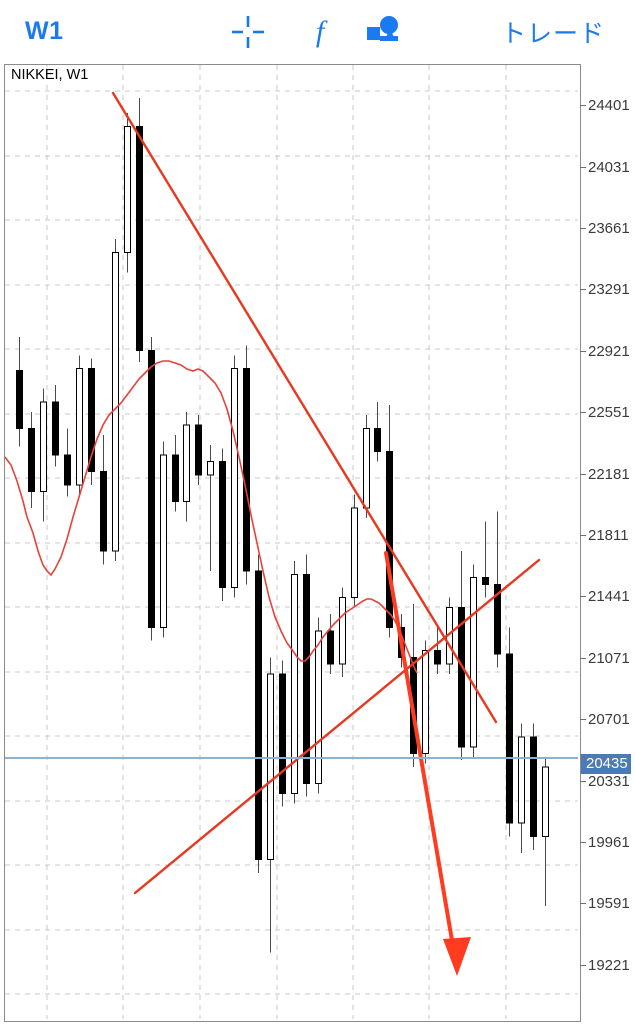 This screenshot has height=1024, width=635. Describe the element at coordinates (609, 351) in the screenshot. I see `axis-tick-label: 22921` at that location.